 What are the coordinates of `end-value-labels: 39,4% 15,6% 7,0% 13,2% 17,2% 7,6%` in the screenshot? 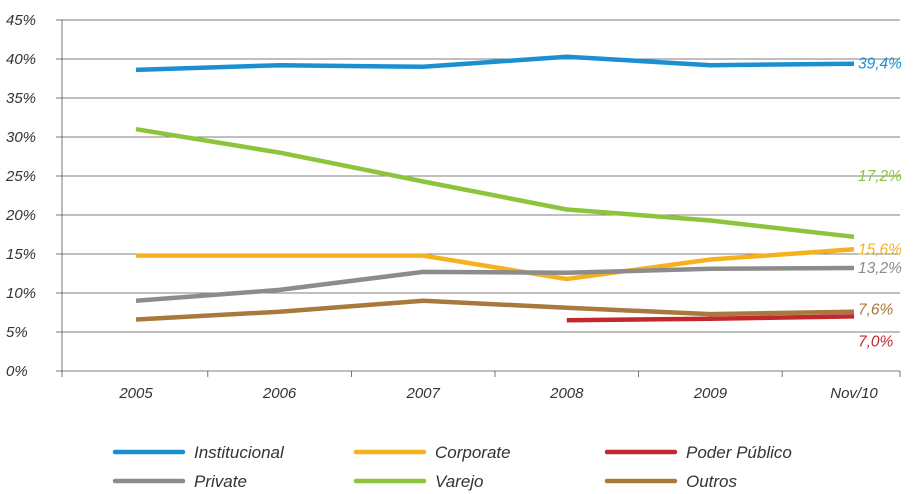 It's located at (880, 203).